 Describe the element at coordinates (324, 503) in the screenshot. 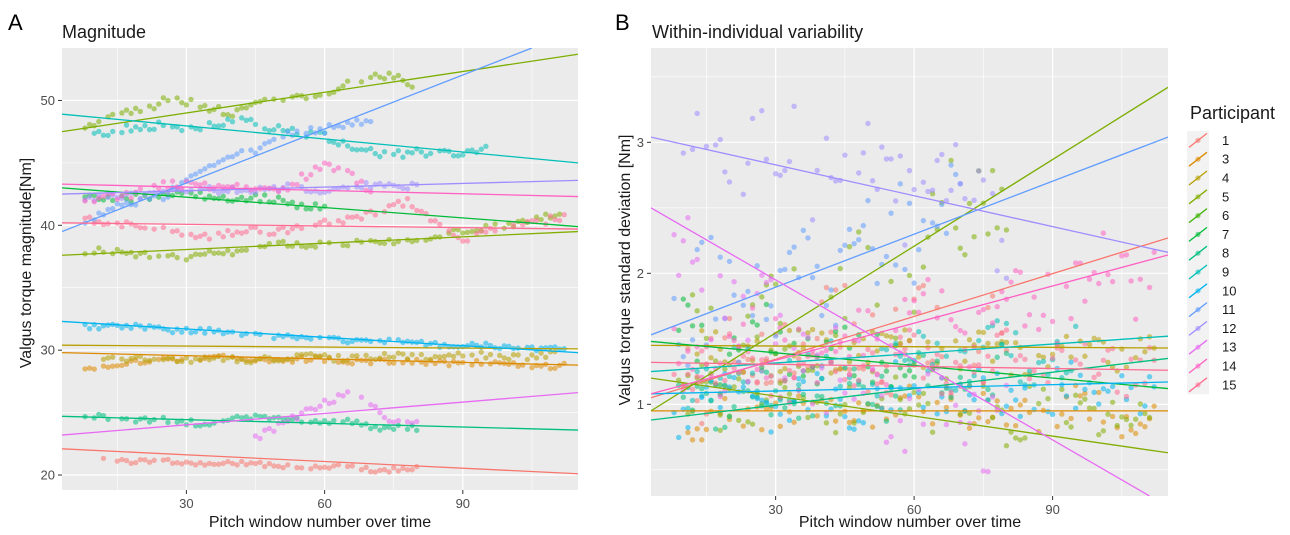

I see `x-tick-label: 60` at that location.